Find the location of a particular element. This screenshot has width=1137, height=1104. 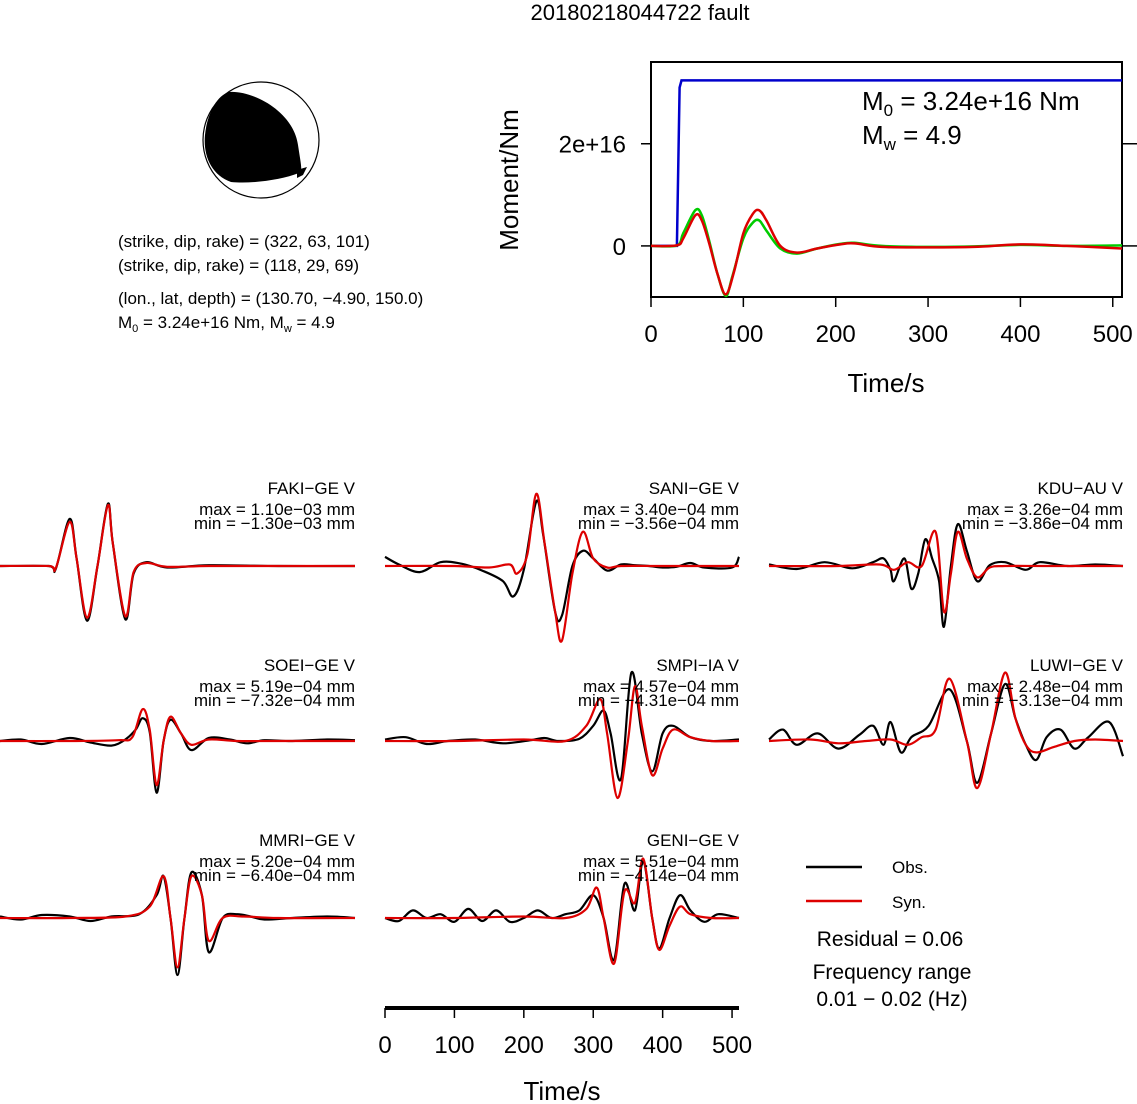

waveform-x-tick-label: 200 is located at coordinates (524, 1045).